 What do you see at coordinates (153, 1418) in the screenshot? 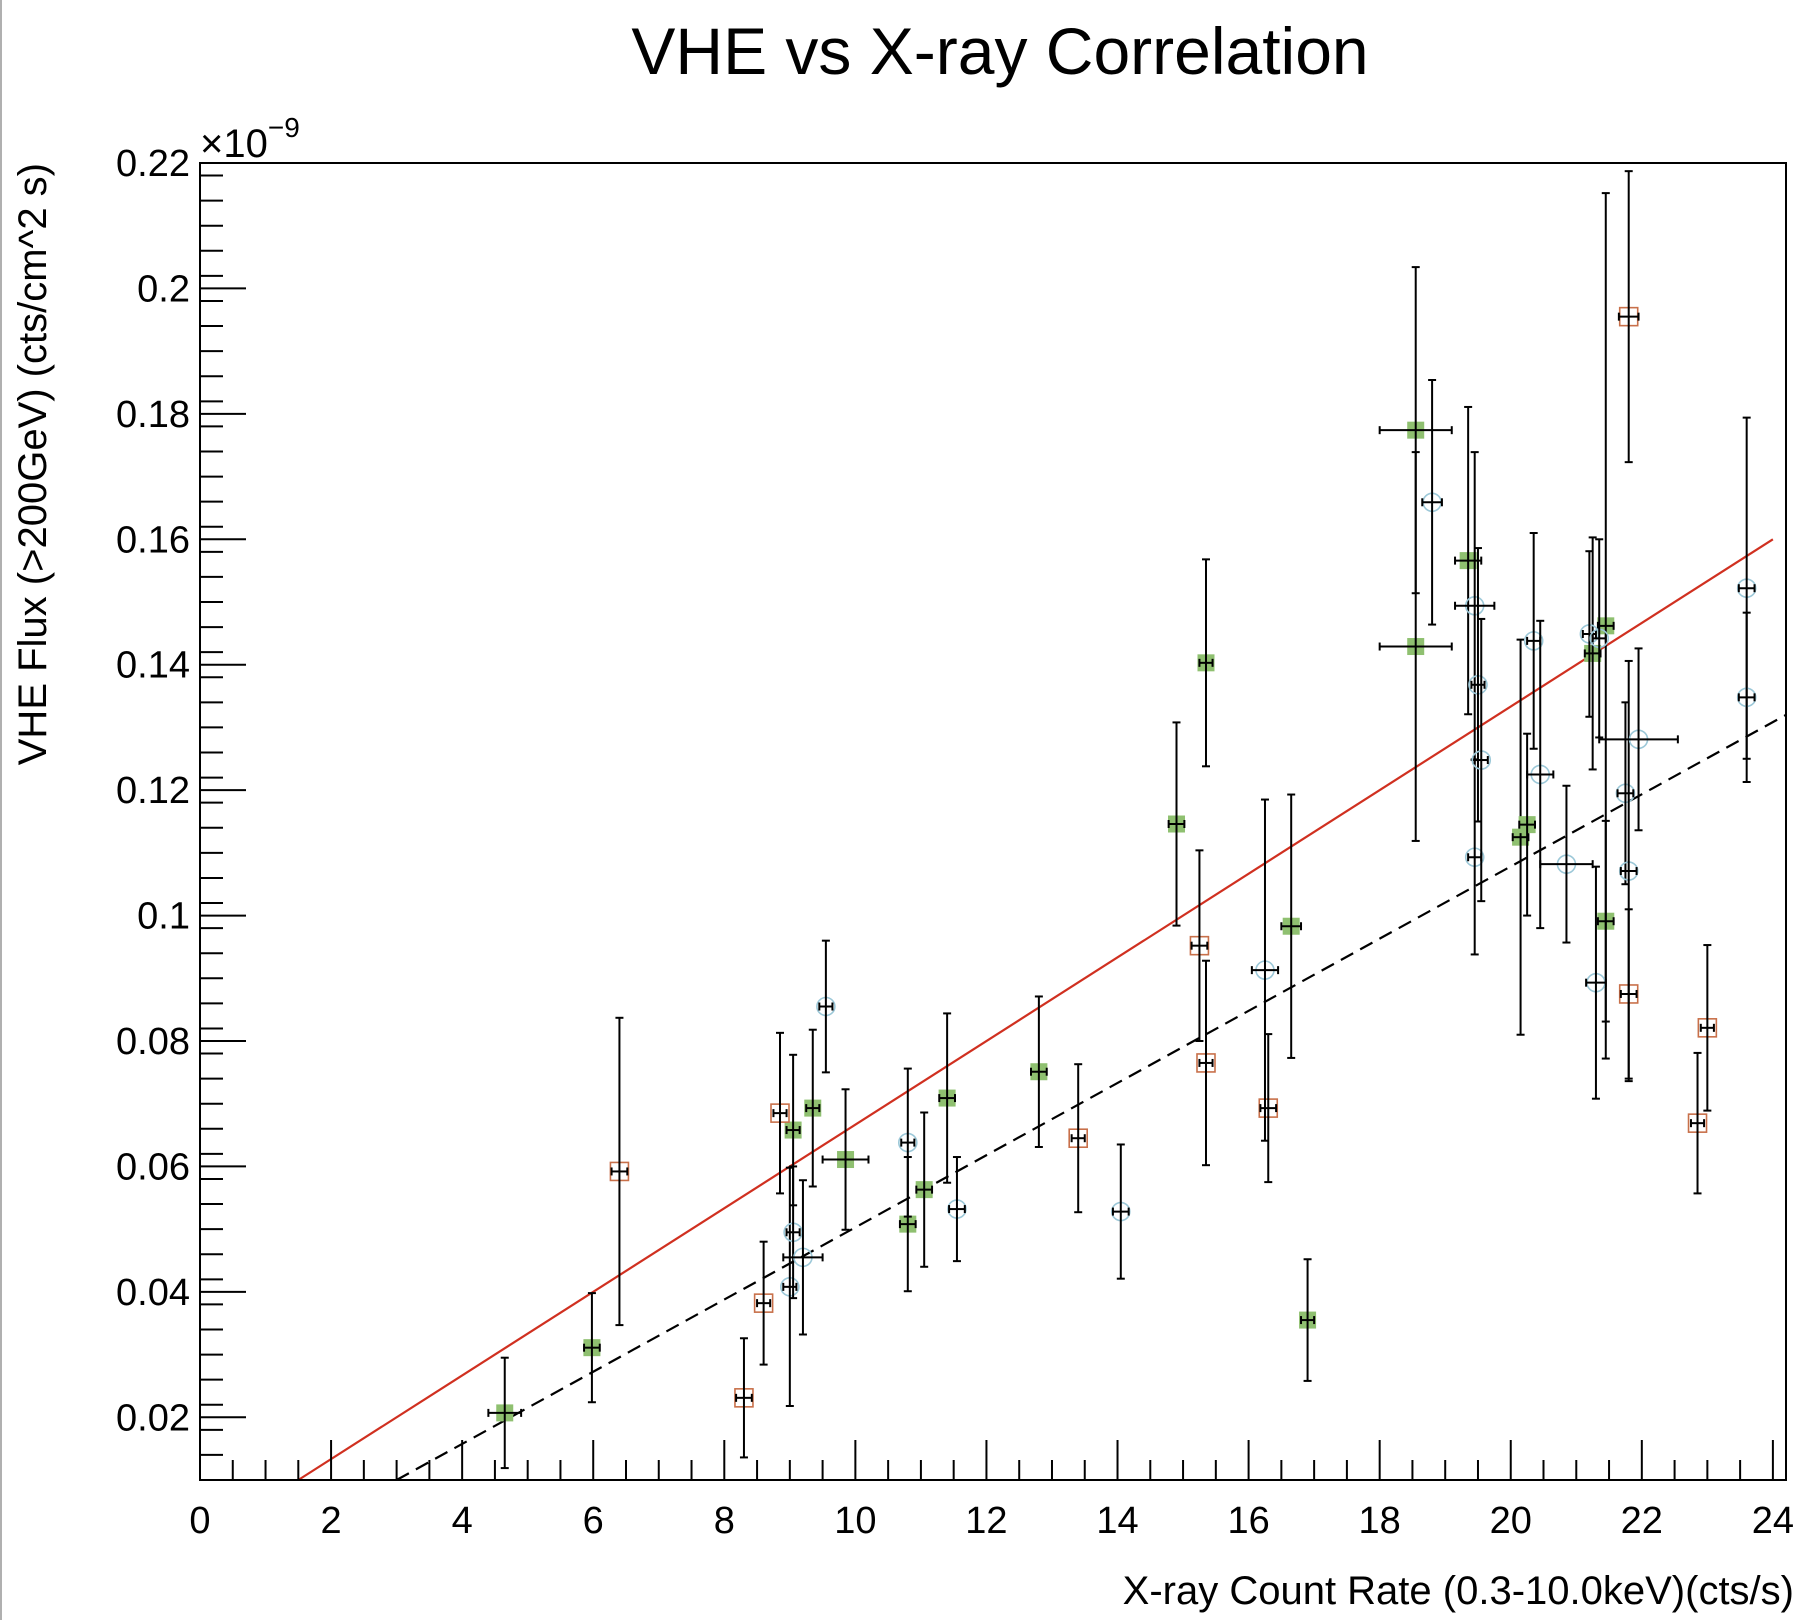
I see `y-tick-label: 0.02` at bounding box center [153, 1418].